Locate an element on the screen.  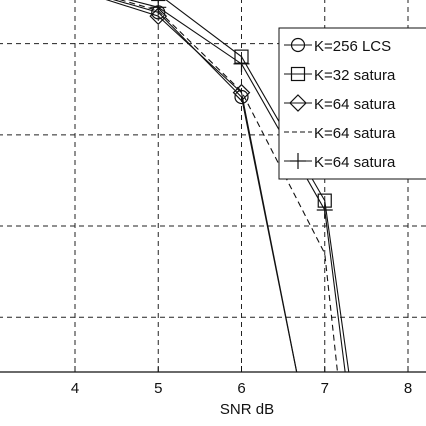
x-tick-label: 4 is located at coordinates (75, 388).